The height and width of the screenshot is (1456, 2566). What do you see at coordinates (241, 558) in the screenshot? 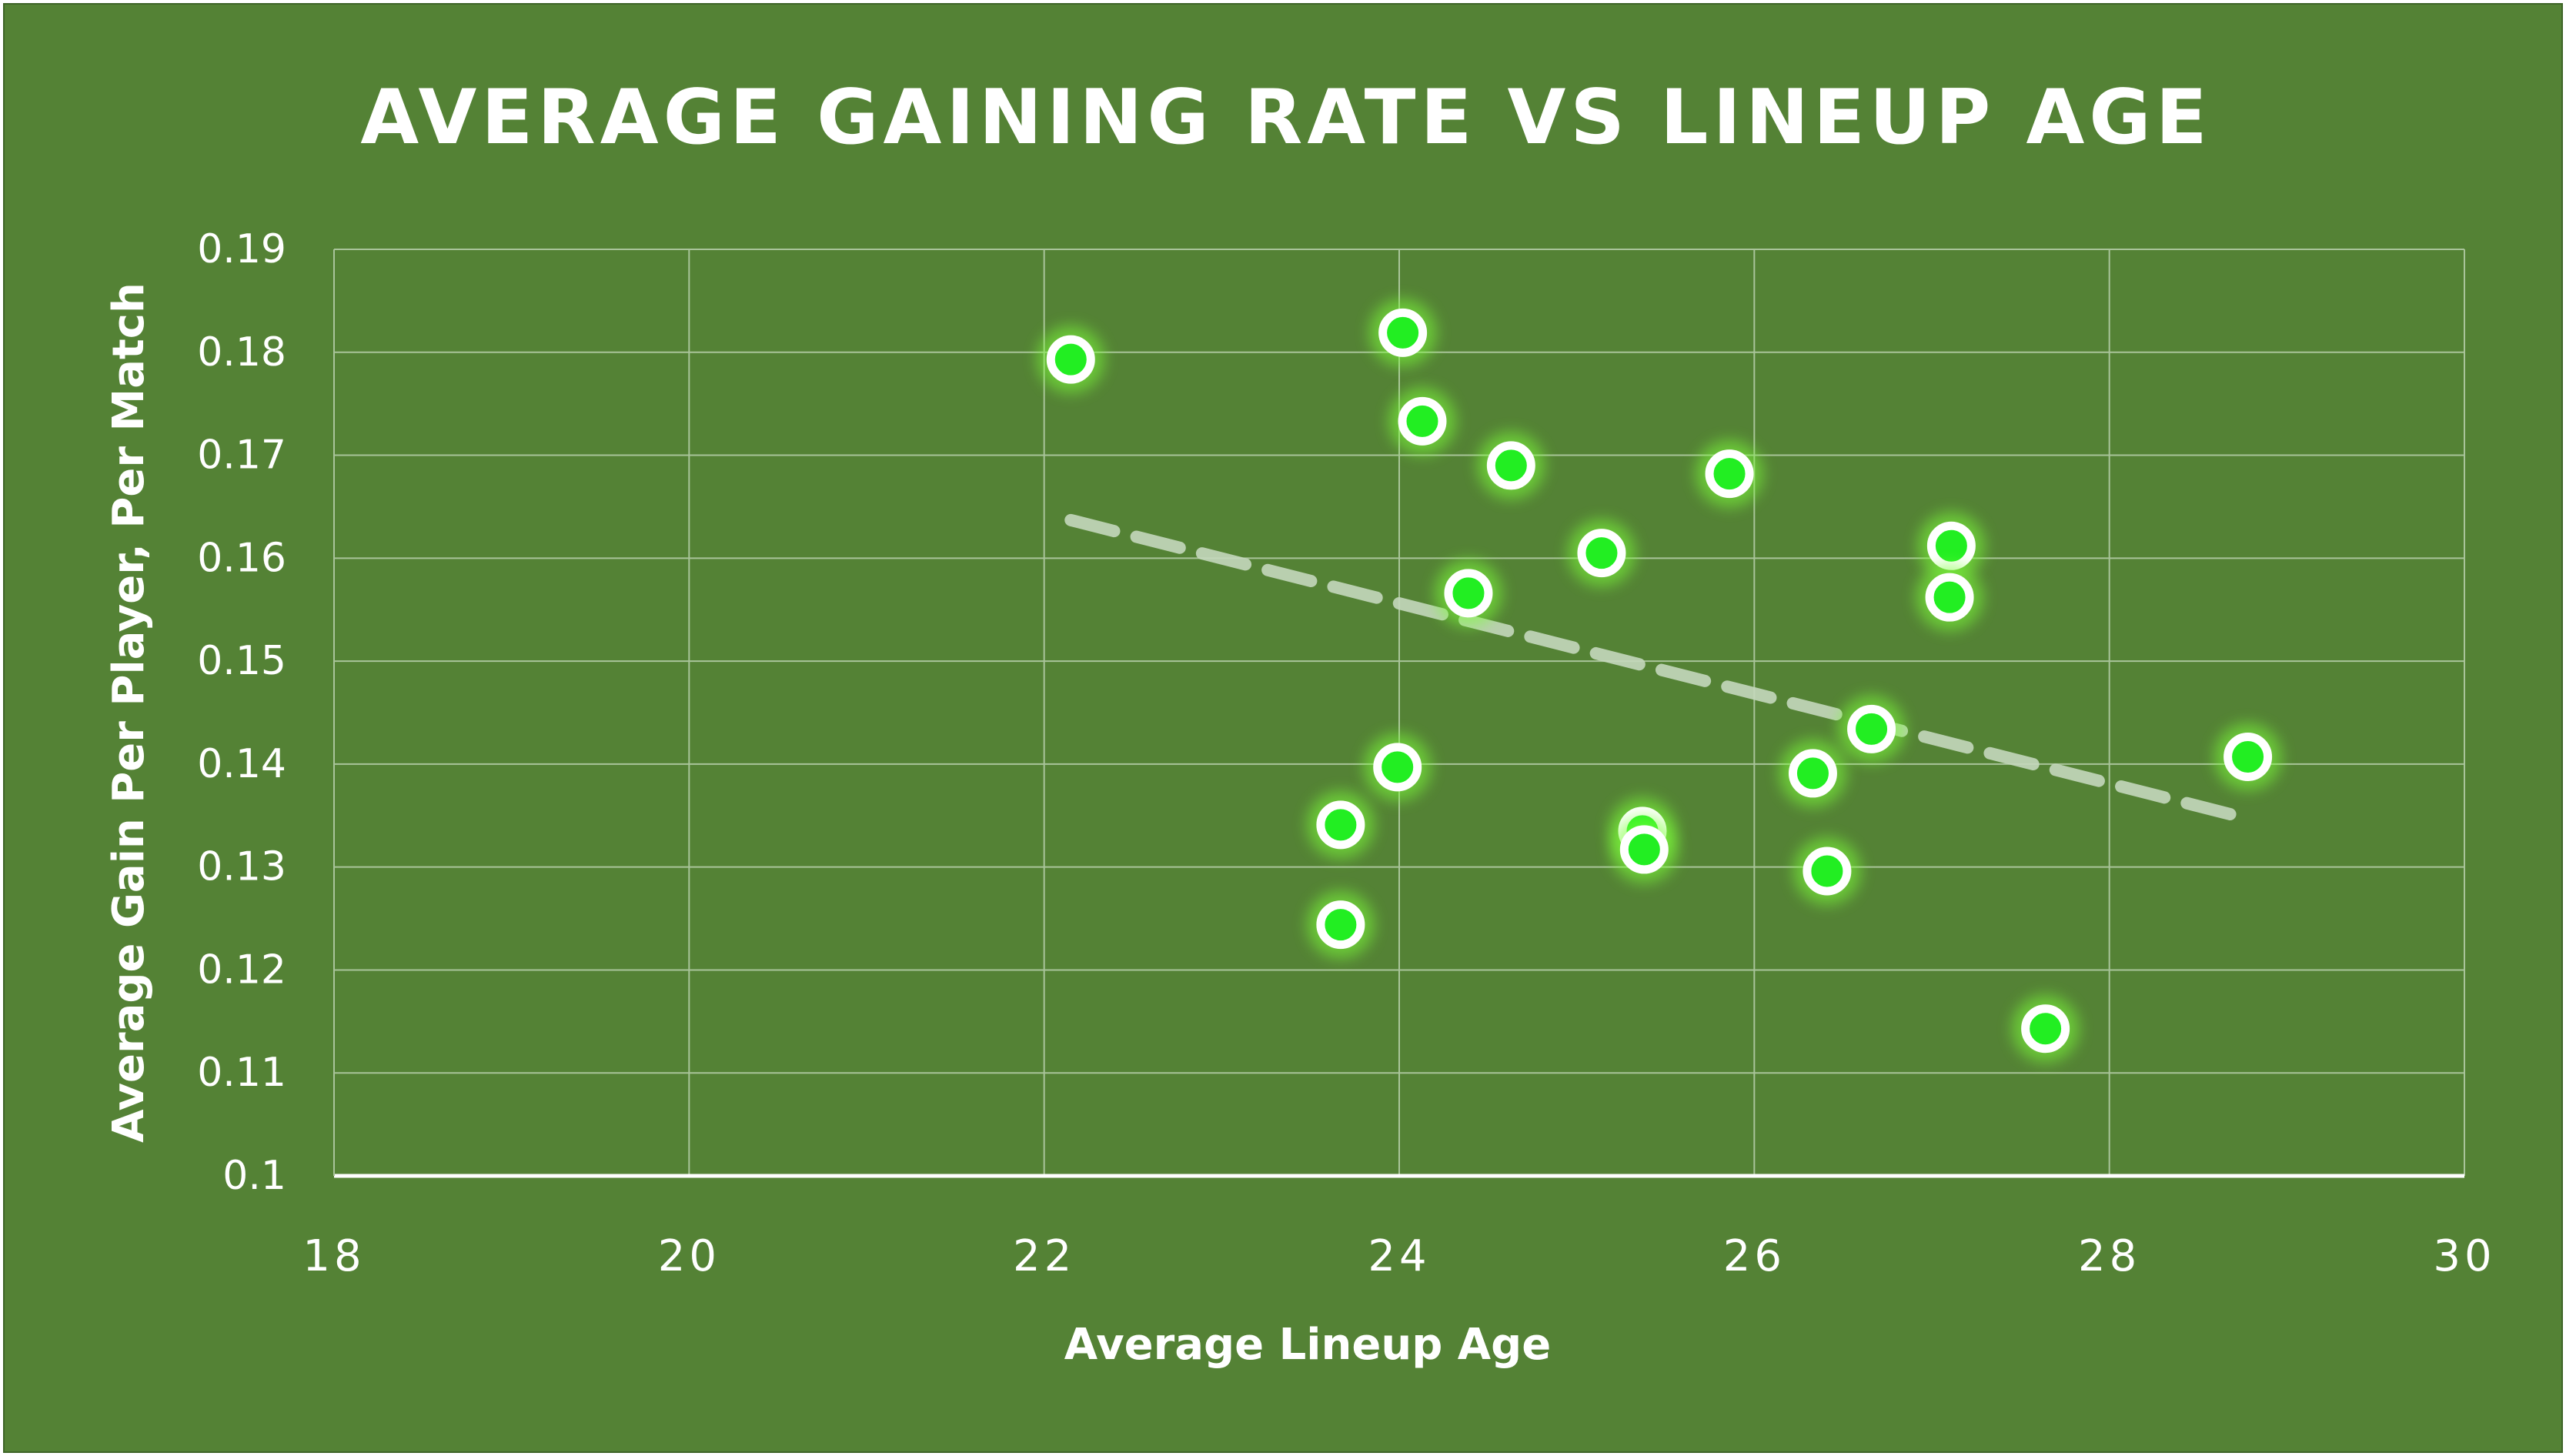
I see `y-tick-label: 0.16` at bounding box center [241, 558].